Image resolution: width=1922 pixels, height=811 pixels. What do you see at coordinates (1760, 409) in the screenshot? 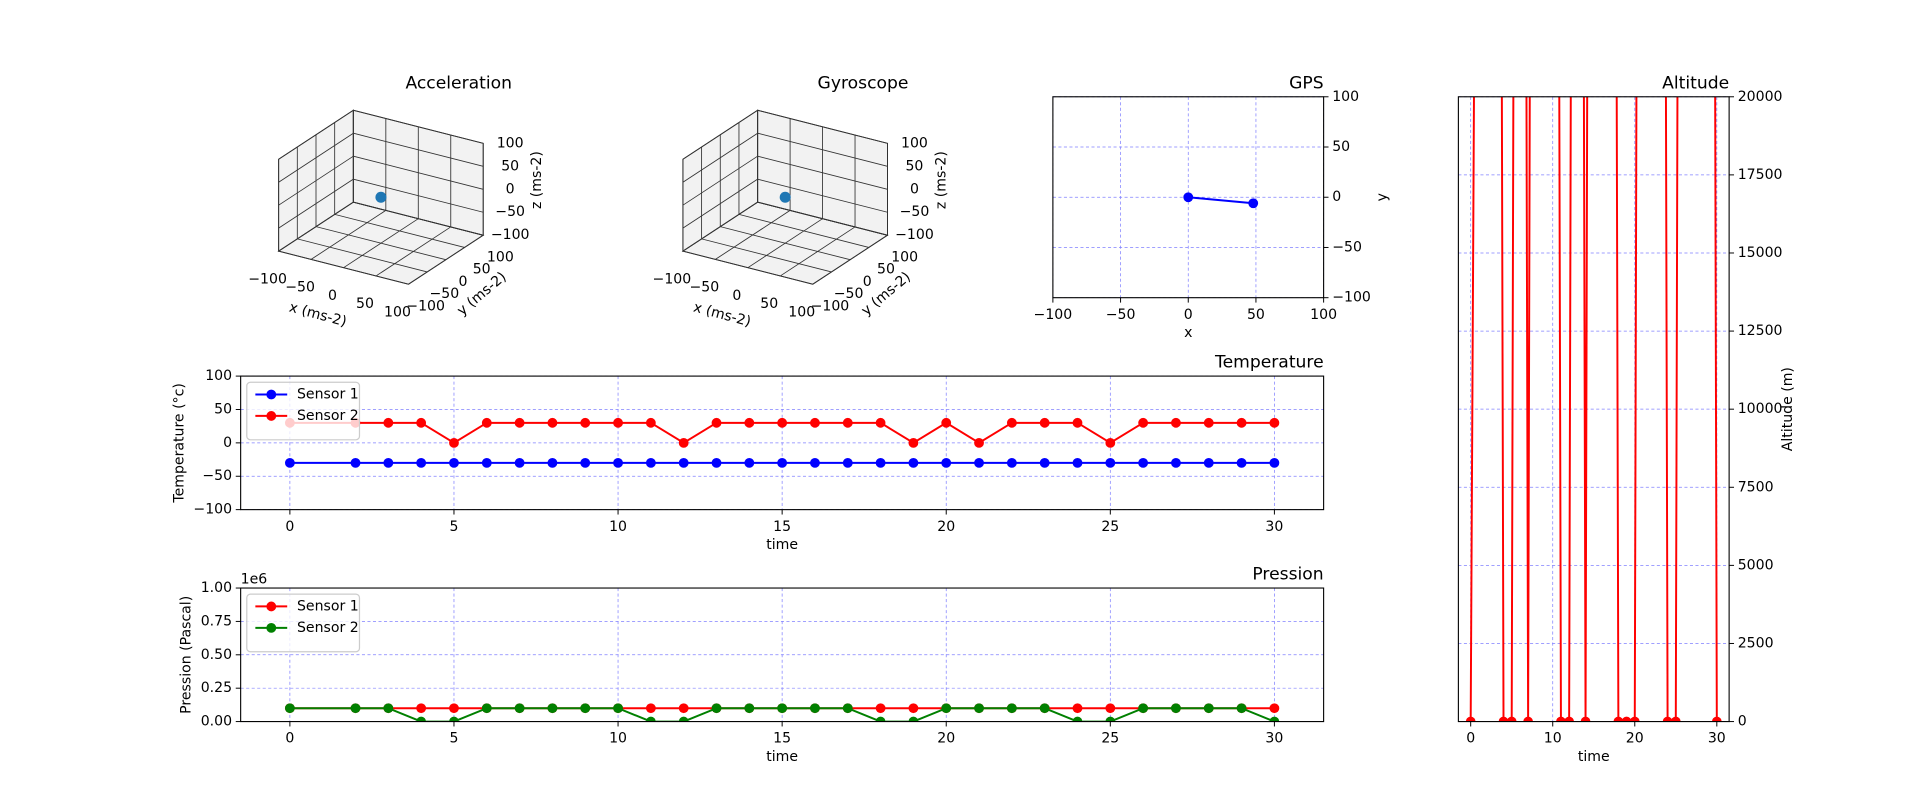
I see `y-tick-label: 10000` at bounding box center [1760, 409].